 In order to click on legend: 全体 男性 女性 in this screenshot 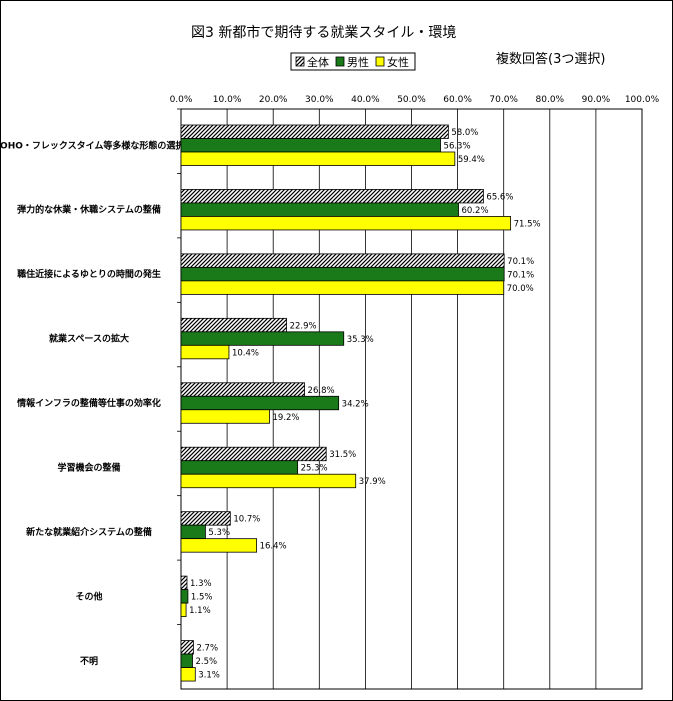, I will do `click(353, 61)`.